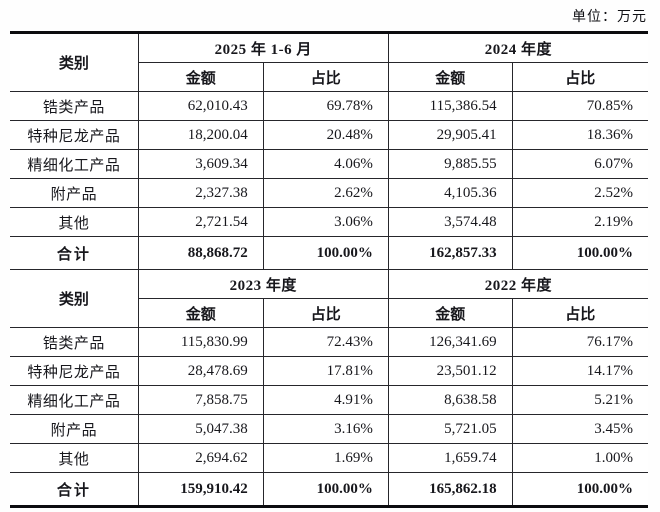 The image size is (660, 512). I want to click on amount-cell: 28,478.69, so click(200, 371).